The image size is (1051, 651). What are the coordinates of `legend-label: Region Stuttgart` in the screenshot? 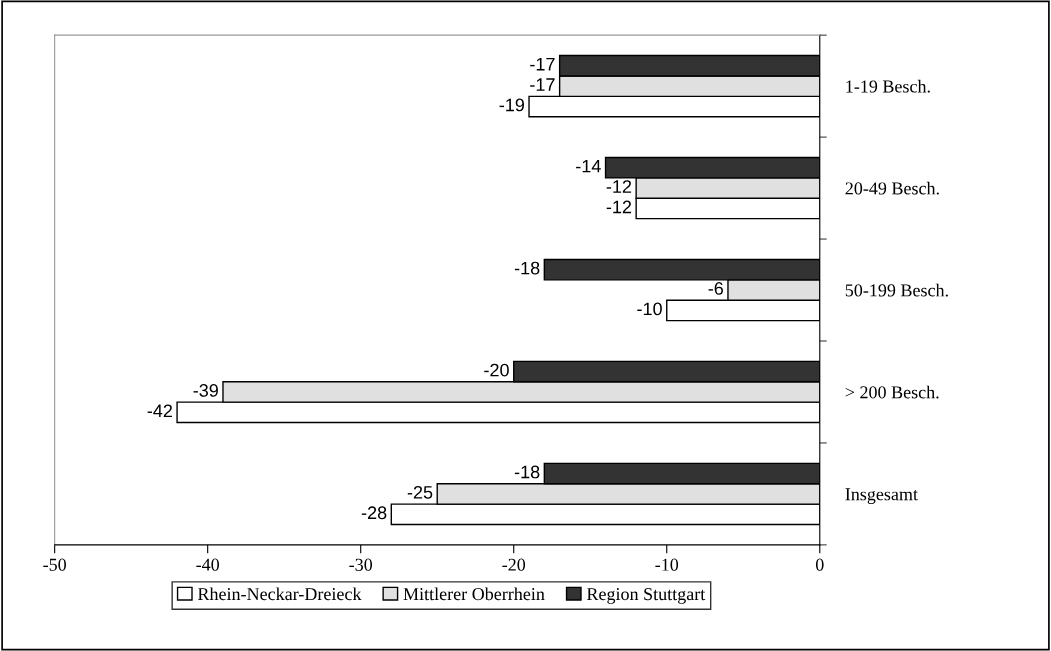 It's located at (646, 596).